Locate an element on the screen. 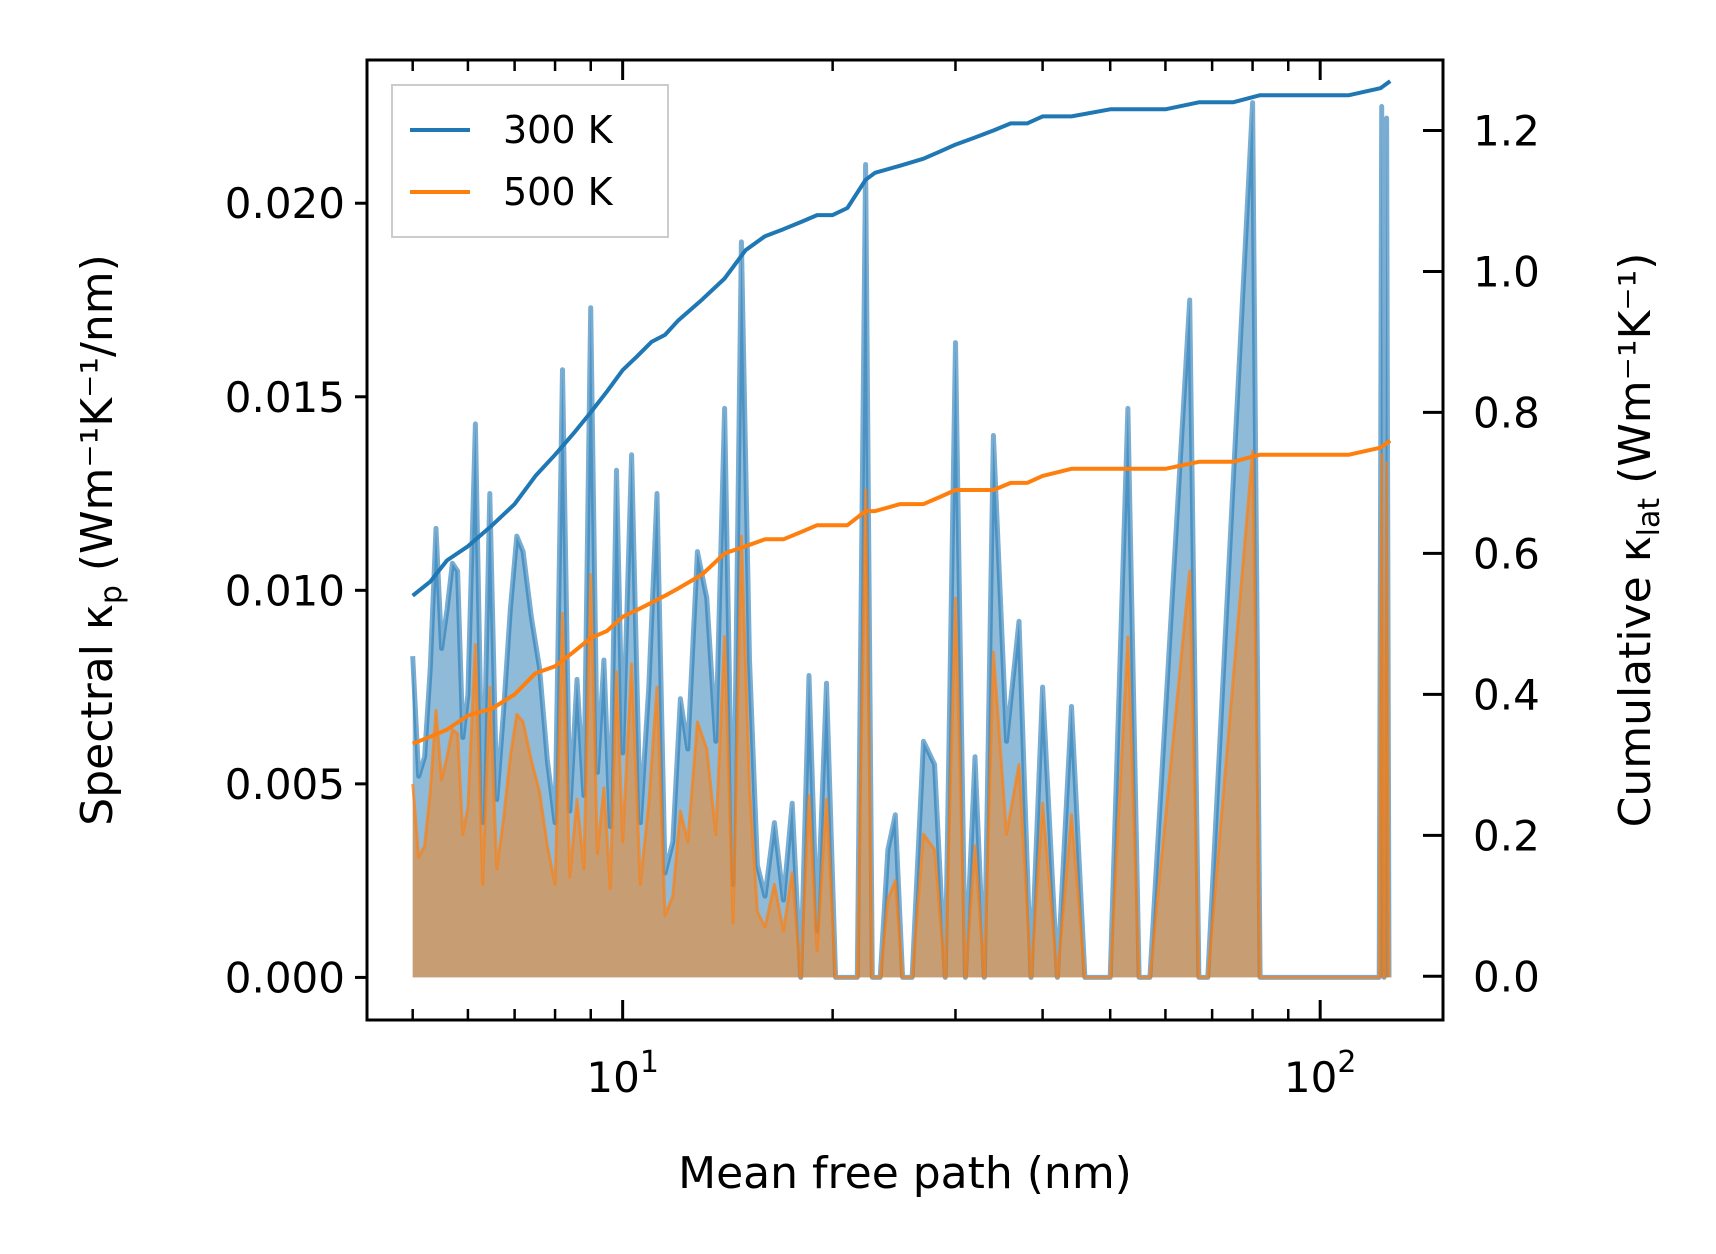  x-tick-label: 10² is located at coordinates (1320, 1073).